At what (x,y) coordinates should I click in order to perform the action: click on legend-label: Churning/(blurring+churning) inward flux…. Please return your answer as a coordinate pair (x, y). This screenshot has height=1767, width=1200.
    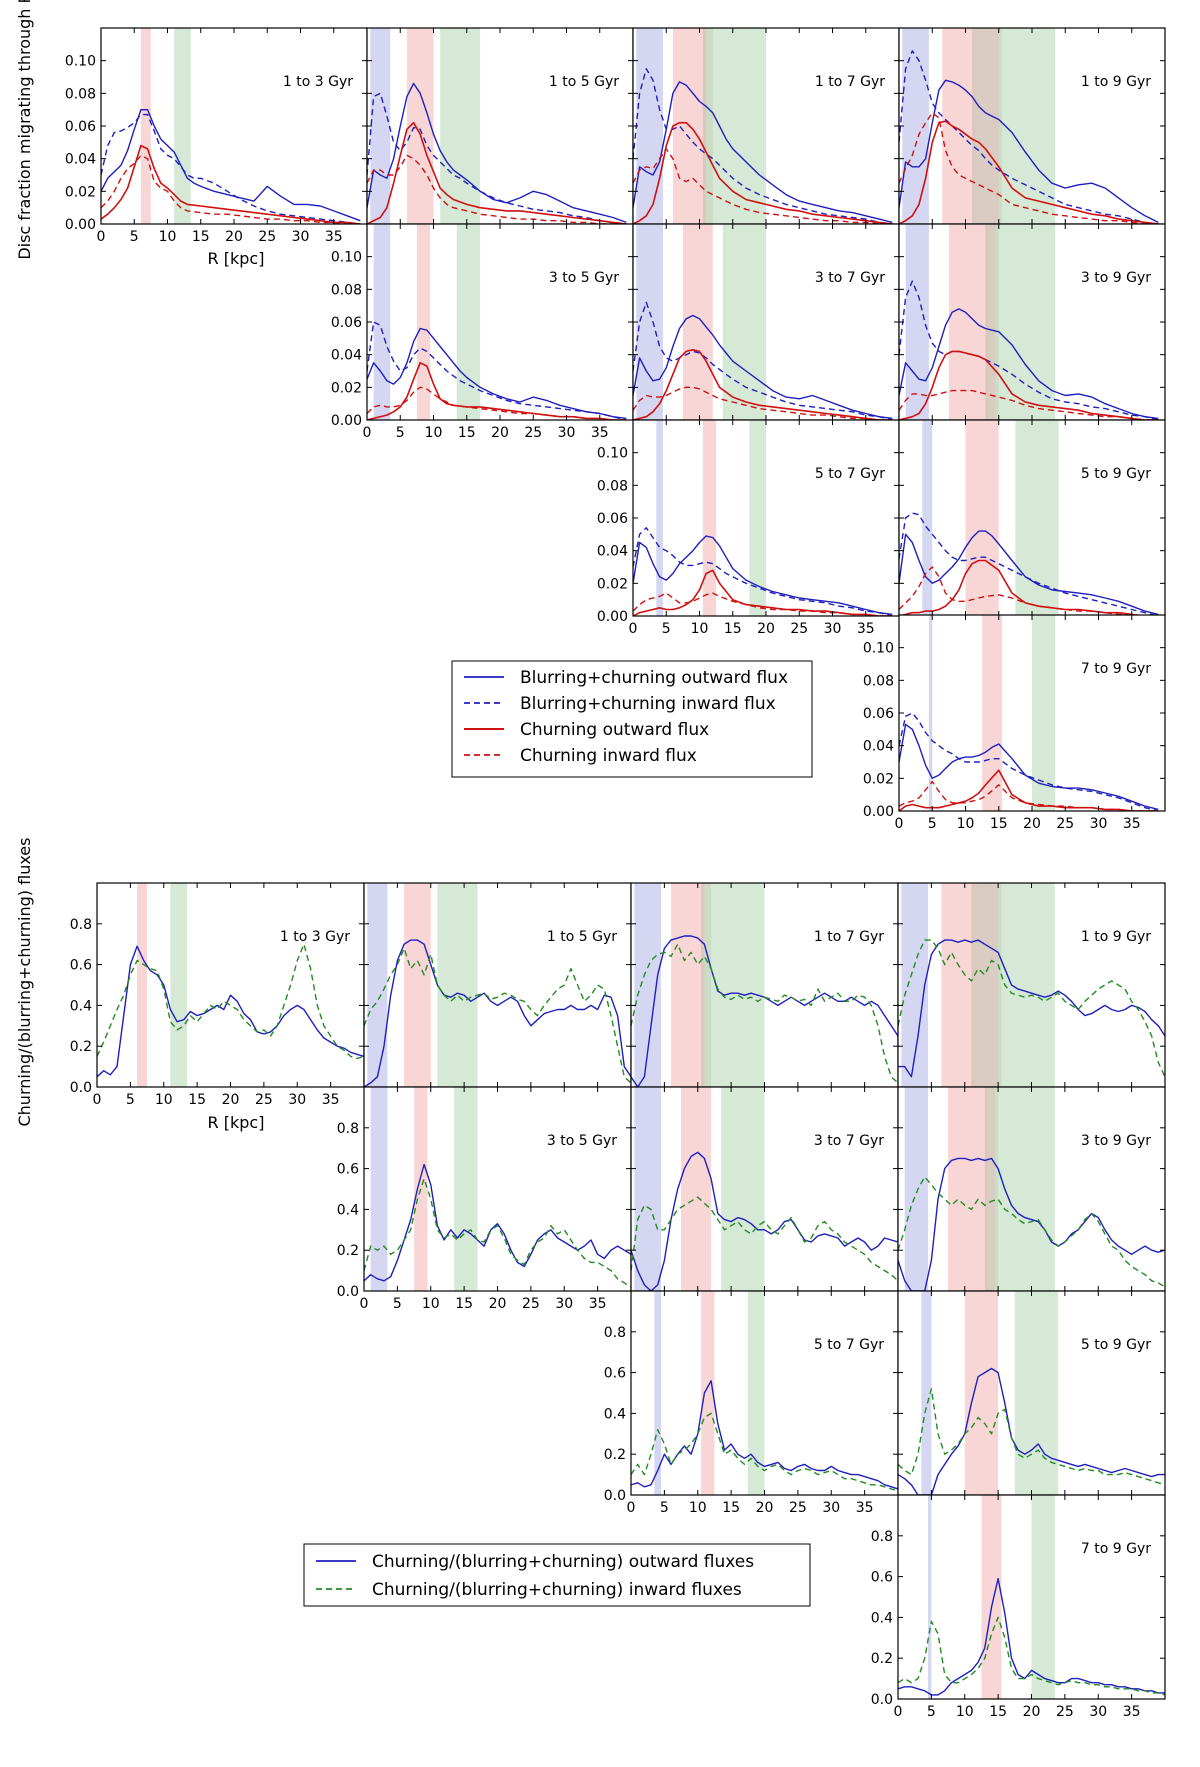
    Looking at the image, I should click on (557, 1590).